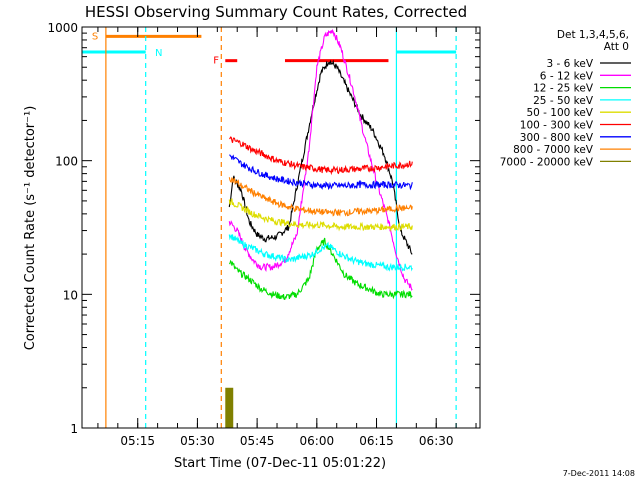 Image resolution: width=640 pixels, height=480 pixels. I want to click on legend-entry-label-4: 50 - 100 keV, so click(559, 113).